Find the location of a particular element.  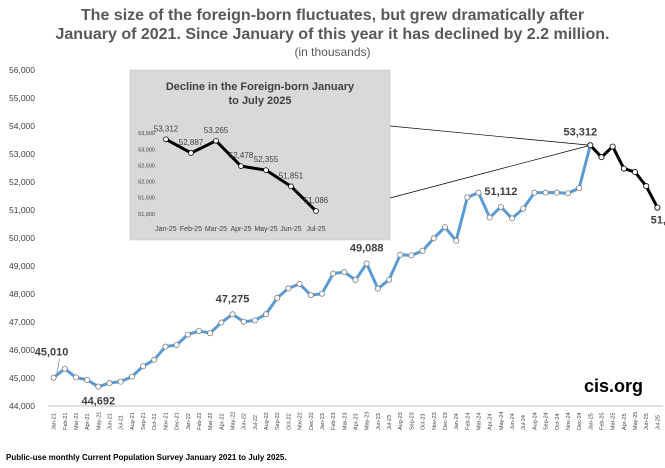

x-tick-label: Nov-24 is located at coordinates (569, 421).